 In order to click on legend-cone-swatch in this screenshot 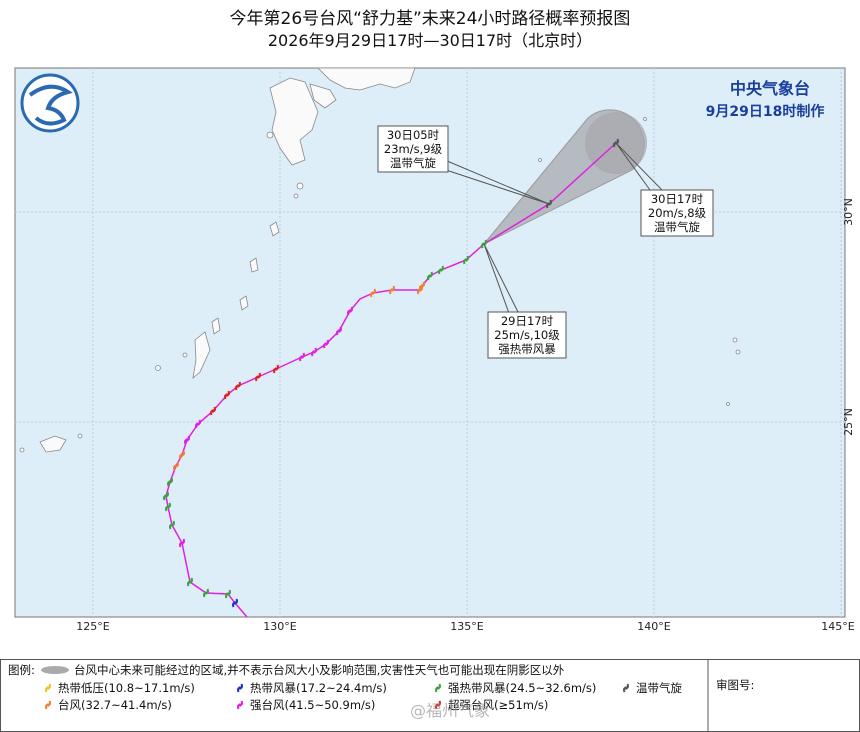, I will do `click(55, 670)`.